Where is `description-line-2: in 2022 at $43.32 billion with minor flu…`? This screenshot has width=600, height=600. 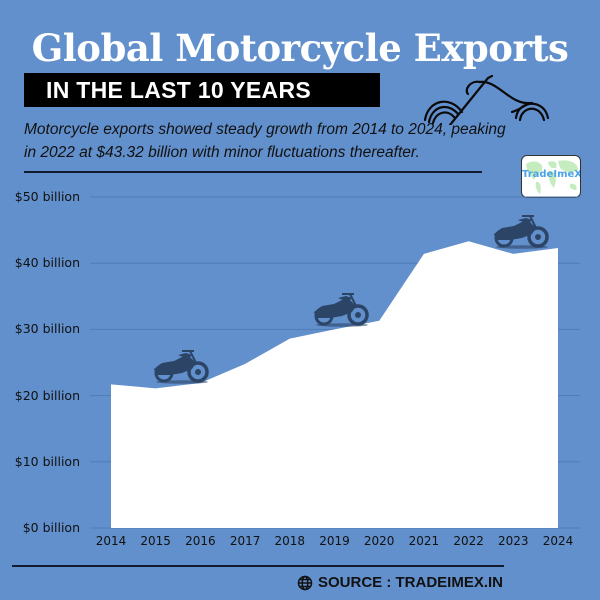
description-line-2: in 2022 at $43.32 billion with minor flu… is located at coordinates (222, 152).